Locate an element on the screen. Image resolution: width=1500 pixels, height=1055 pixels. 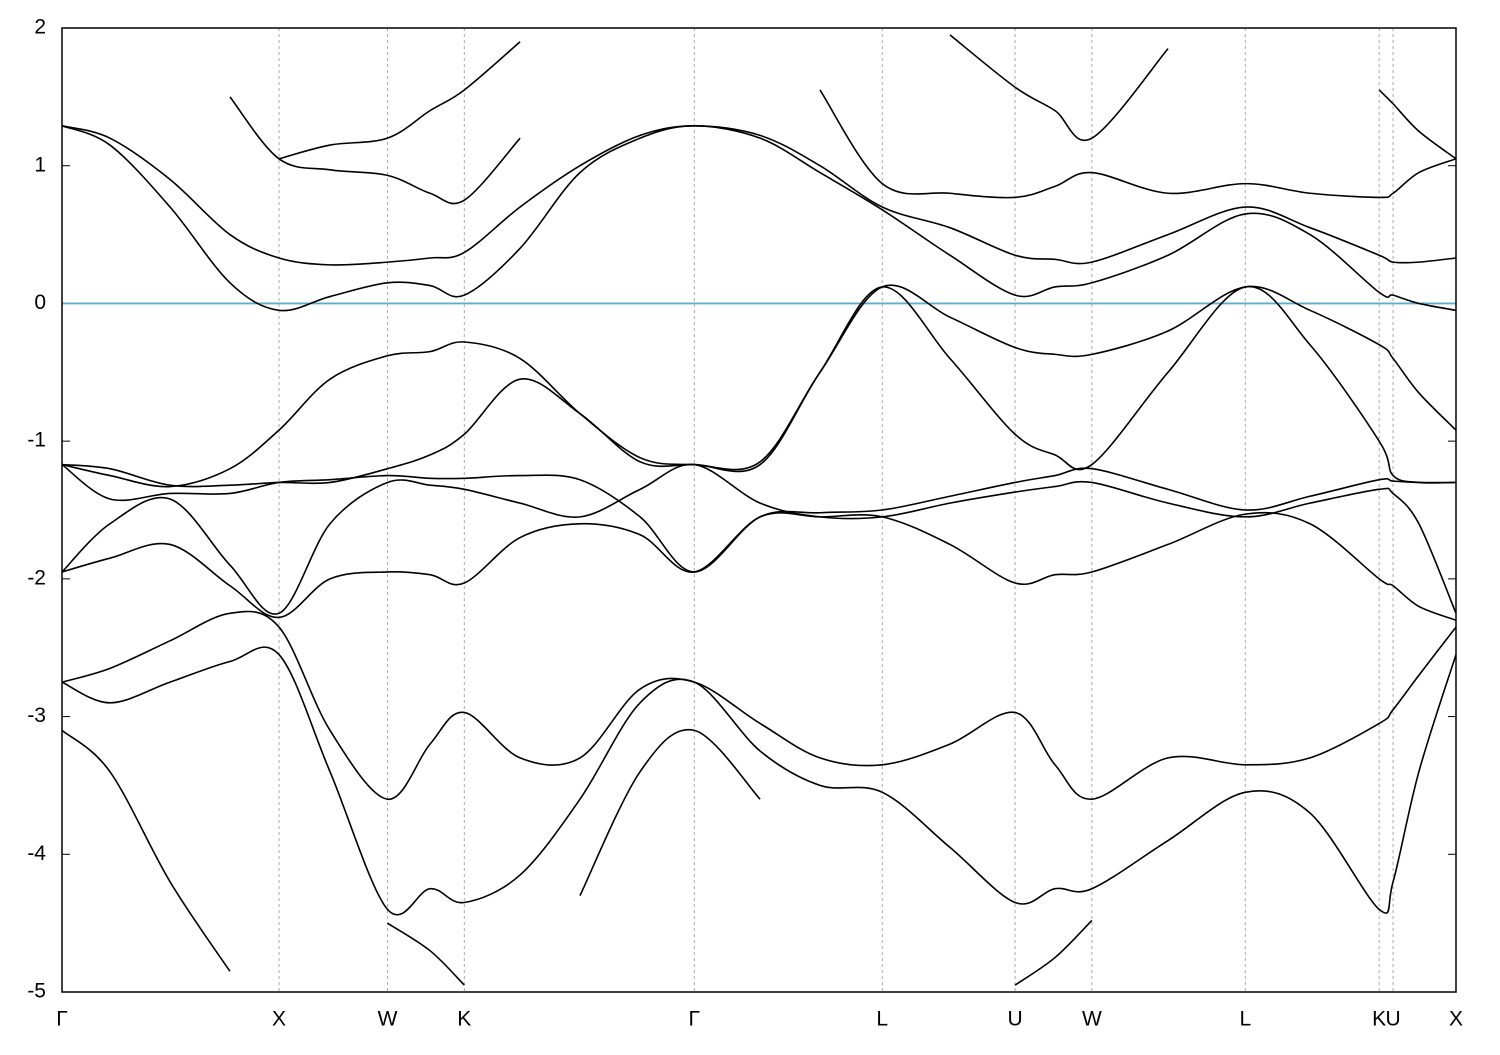
y-tick-label: 0 is located at coordinates (40, 302).